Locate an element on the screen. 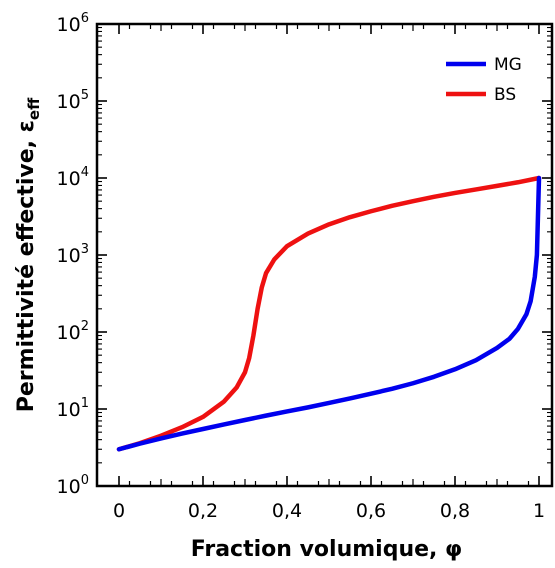 The width and height of the screenshot is (555, 568). y-axis-title: Permittivité effective, εeff is located at coordinates (28, 254).